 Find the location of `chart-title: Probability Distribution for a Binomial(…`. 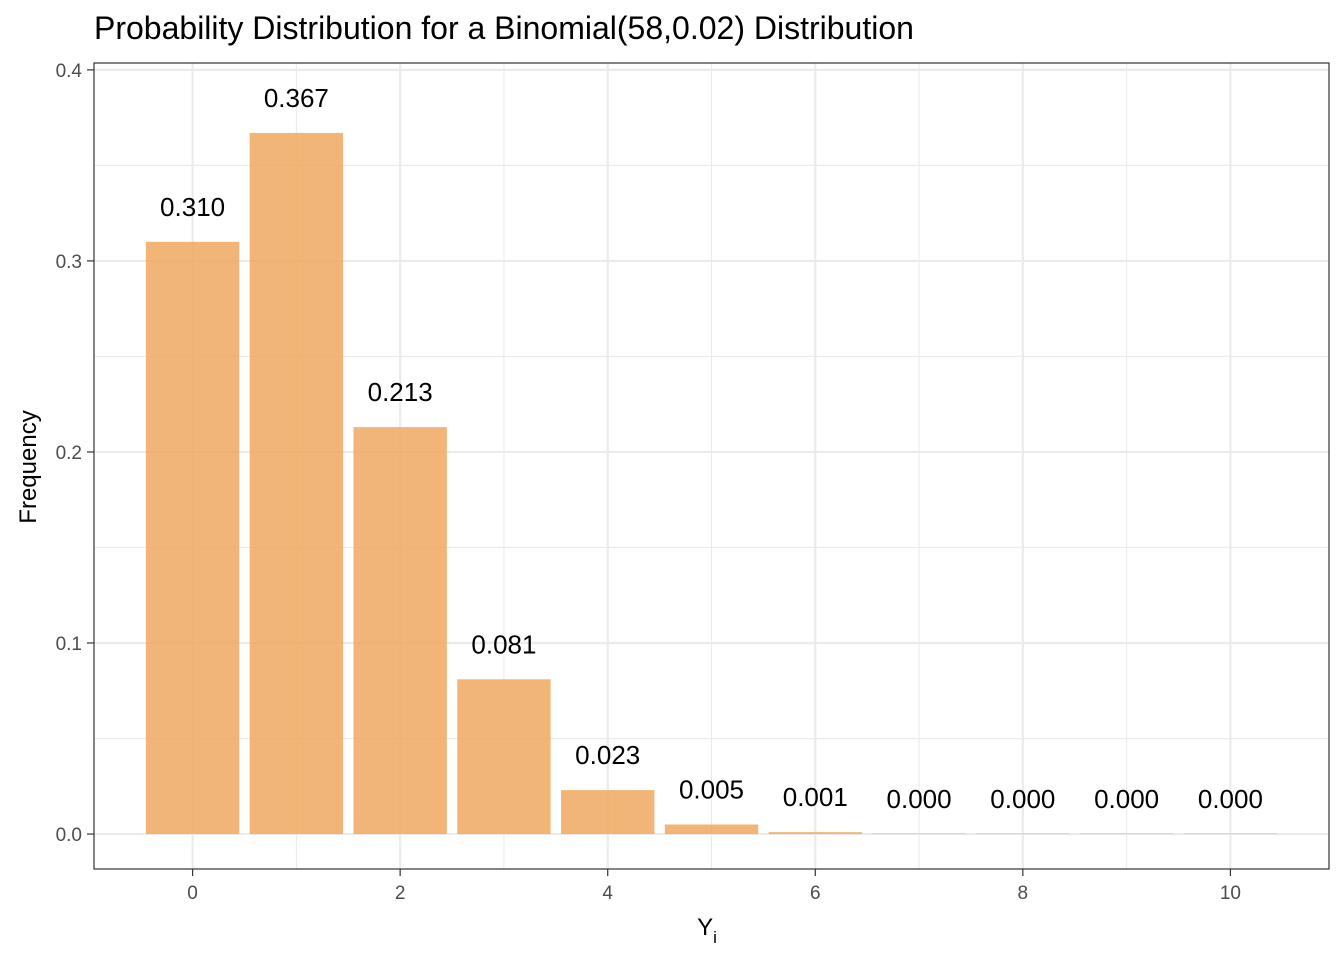

chart-title: Probability Distribution for a Binomial(… is located at coordinates (504, 28).